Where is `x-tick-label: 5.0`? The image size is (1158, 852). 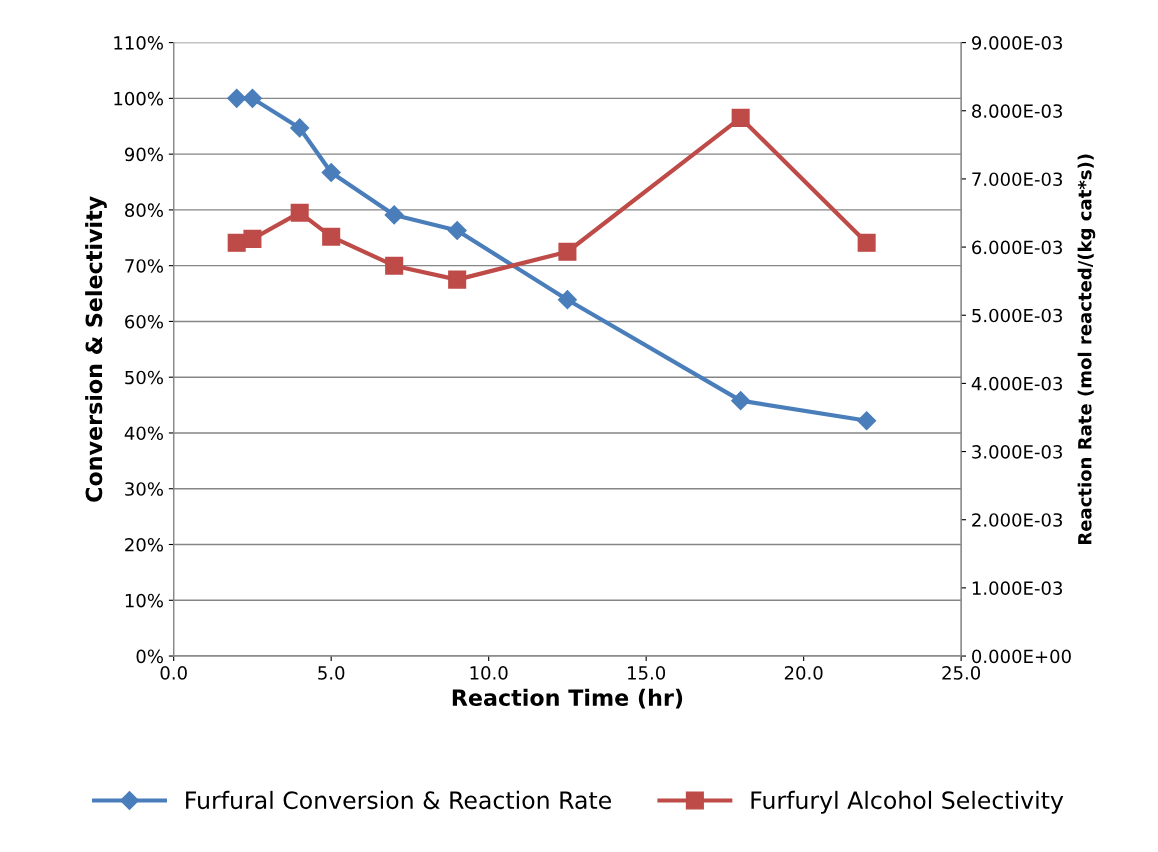 x-tick-label: 5.0 is located at coordinates (331, 673).